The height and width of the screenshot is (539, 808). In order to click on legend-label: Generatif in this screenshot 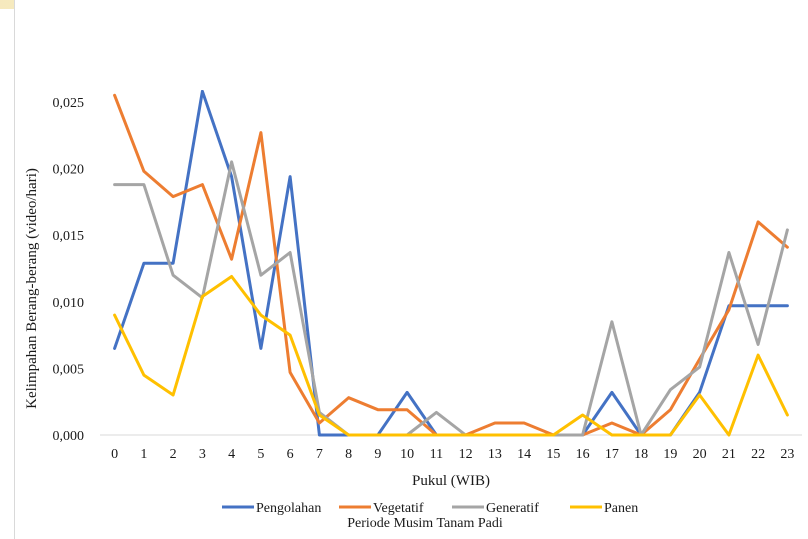, I will do `click(512, 508)`.